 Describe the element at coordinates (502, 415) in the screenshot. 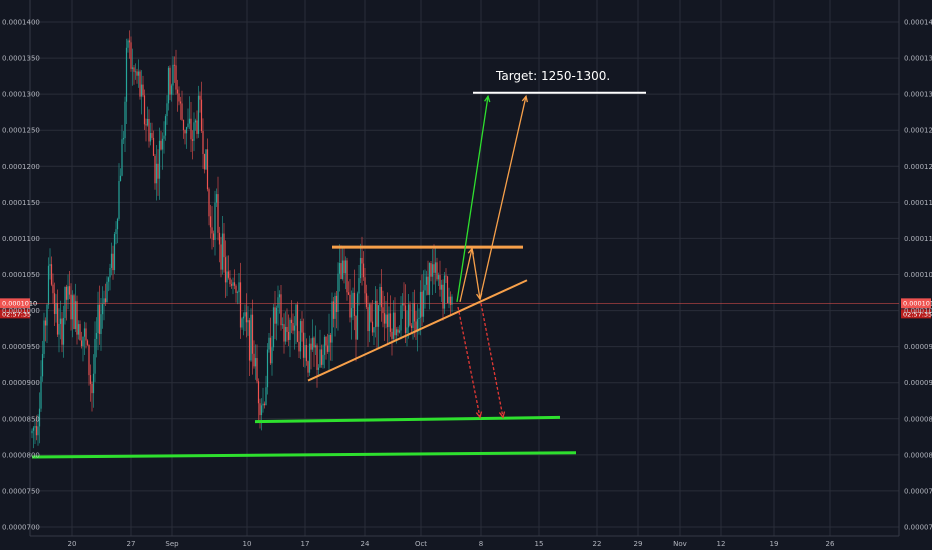

I see `bearish-arrow-2-head` at that location.